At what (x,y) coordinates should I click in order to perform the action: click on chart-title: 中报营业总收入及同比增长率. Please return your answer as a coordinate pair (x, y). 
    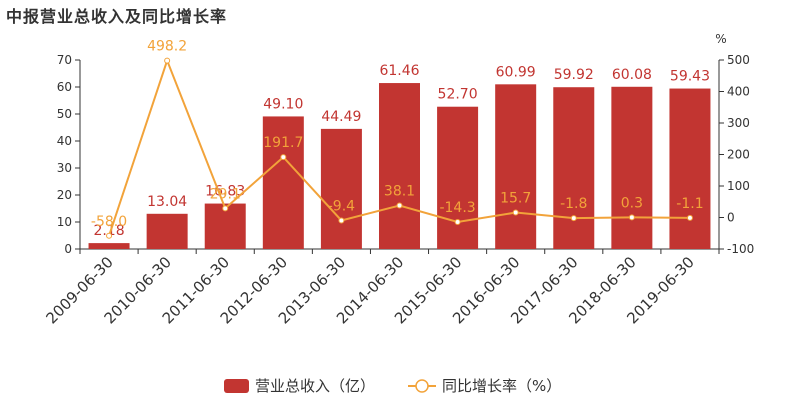
    Looking at the image, I should click on (117, 16).